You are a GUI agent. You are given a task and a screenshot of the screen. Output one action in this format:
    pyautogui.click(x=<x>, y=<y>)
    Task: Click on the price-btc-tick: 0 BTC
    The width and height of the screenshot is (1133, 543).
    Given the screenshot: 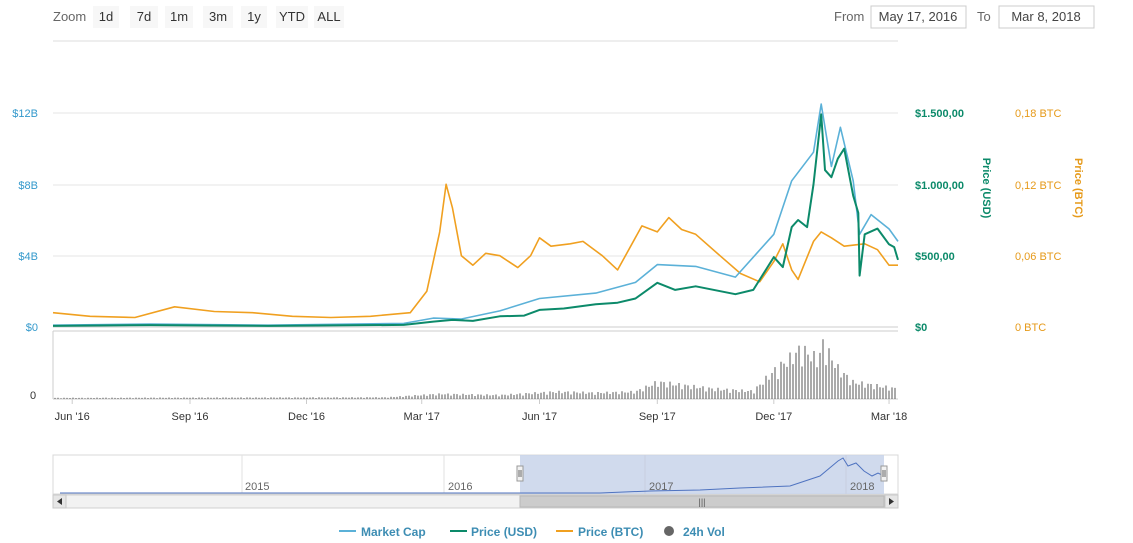 What is the action you would take?
    pyautogui.click(x=1030, y=328)
    